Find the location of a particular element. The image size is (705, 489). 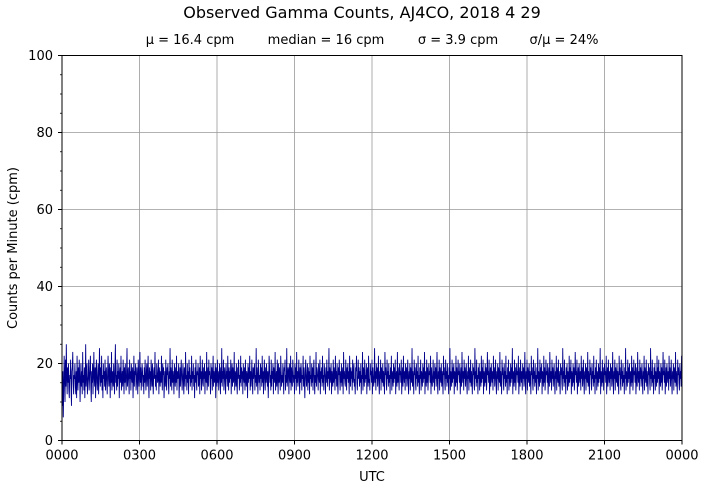

plot-area is located at coordinates (372, 379).